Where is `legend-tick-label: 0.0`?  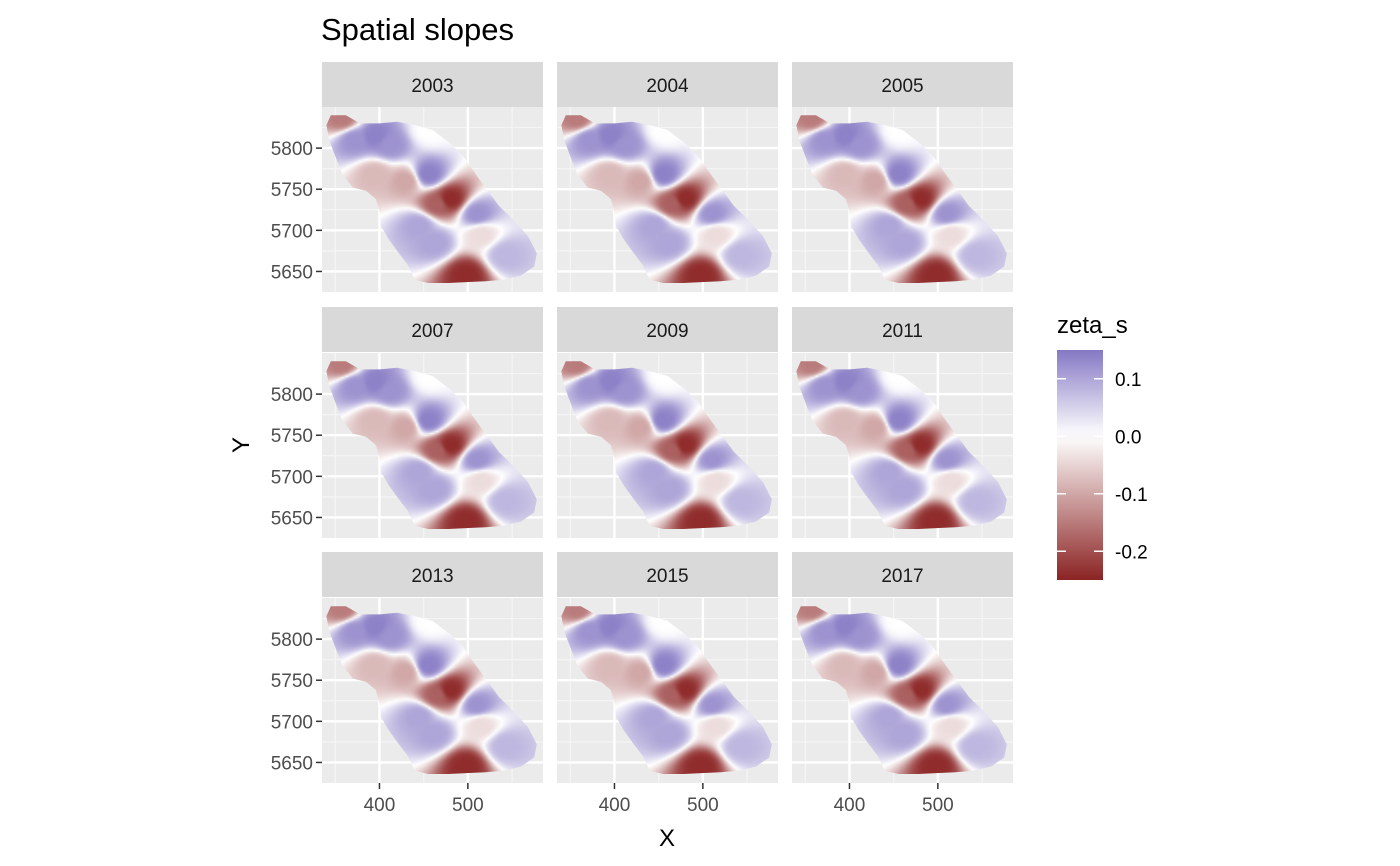 legend-tick-label: 0.0 is located at coordinates (1128, 437).